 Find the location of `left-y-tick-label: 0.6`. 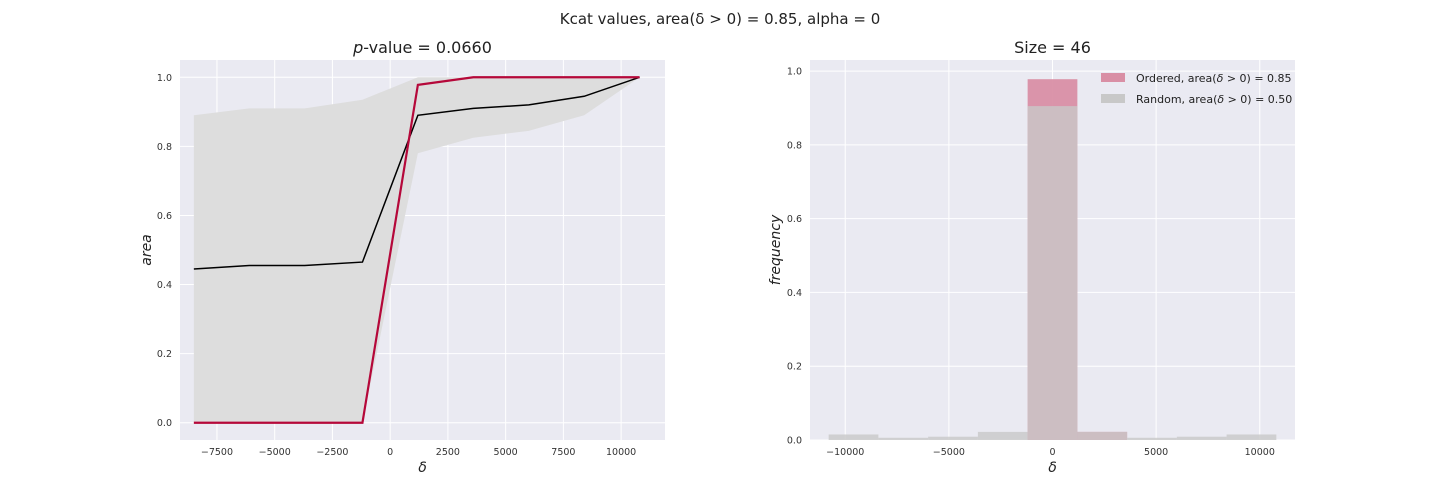

left-y-tick-label: 0.6 is located at coordinates (164, 216).